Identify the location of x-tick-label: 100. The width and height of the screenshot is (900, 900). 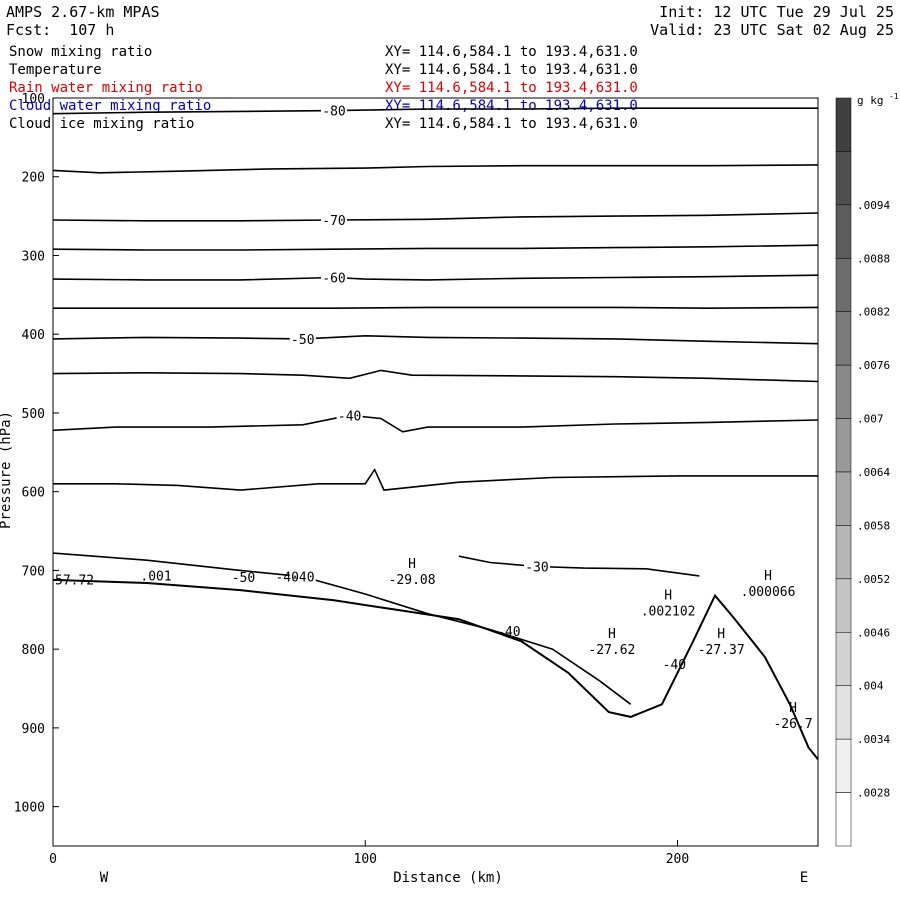
(365, 859).